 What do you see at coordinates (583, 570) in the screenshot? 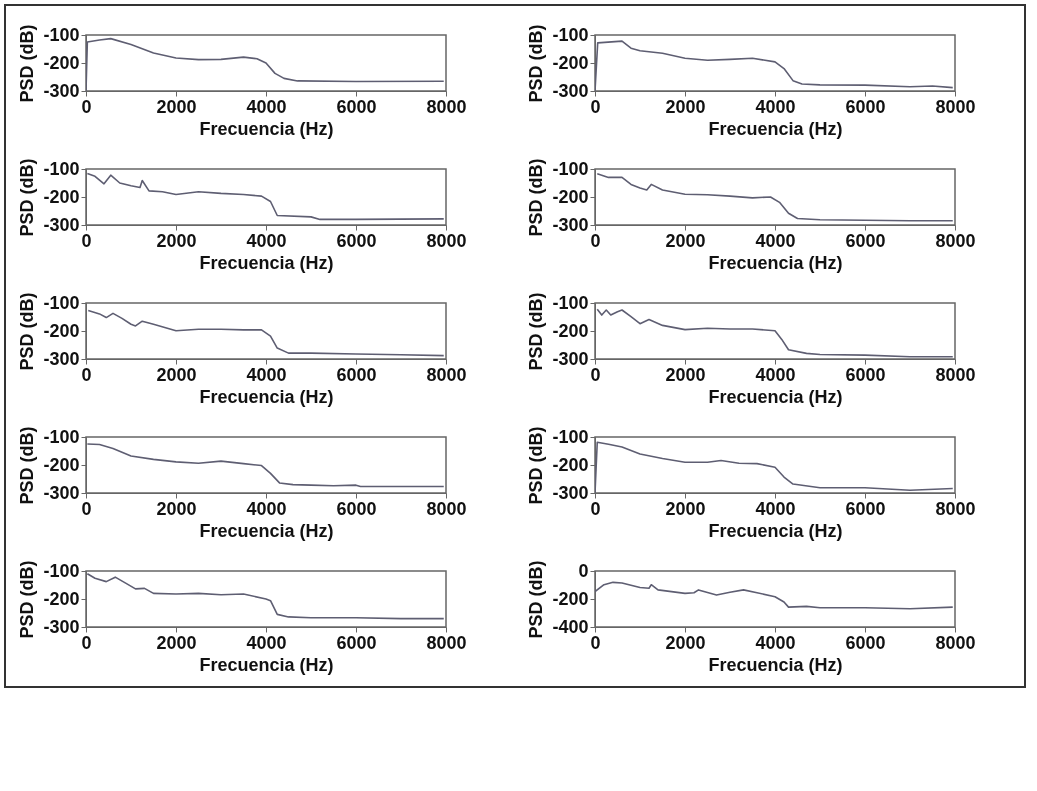
I see `y-tick-label: 0` at bounding box center [583, 570].